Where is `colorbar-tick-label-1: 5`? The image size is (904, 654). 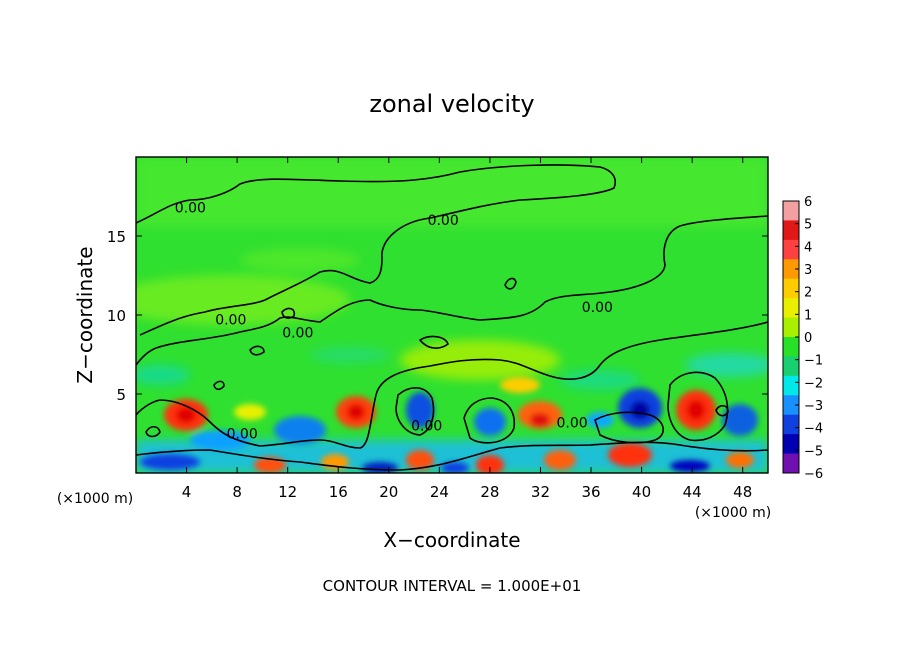
colorbar-tick-label-1: 5 is located at coordinates (808, 225).